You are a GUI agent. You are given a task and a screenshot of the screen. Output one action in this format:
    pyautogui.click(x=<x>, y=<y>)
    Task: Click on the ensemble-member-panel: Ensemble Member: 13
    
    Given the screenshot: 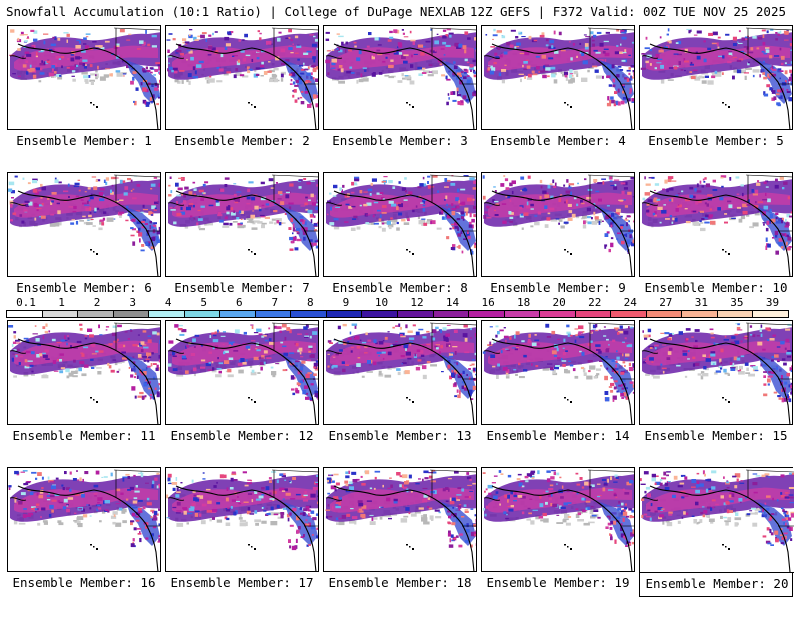 What is the action you would take?
    pyautogui.click(x=400, y=396)
    